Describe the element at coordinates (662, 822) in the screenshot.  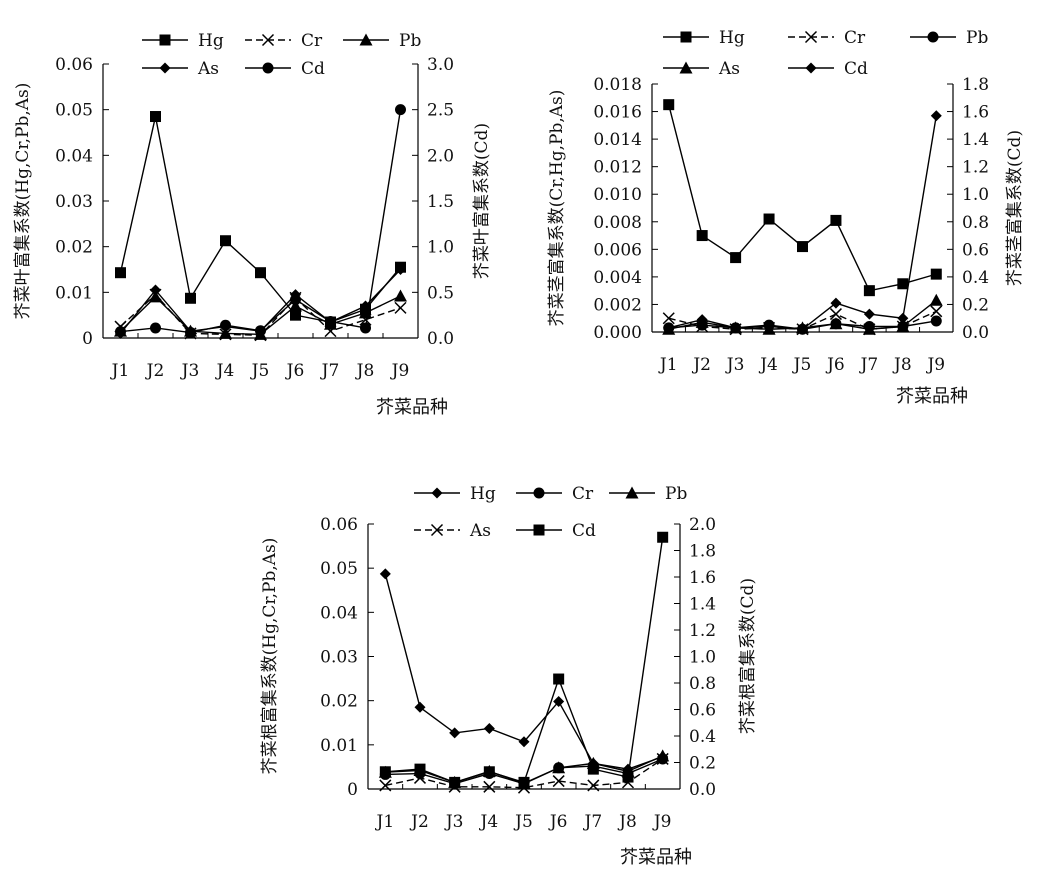
I see `x-tick-label: J9` at that location.